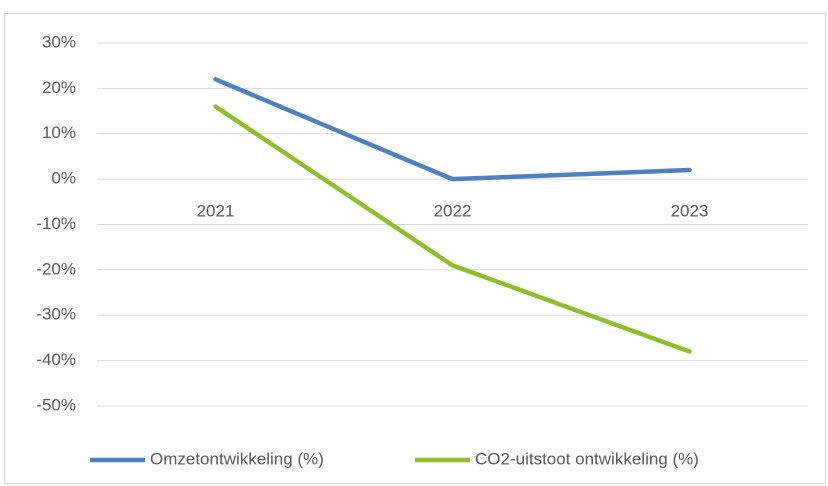 The height and width of the screenshot is (486, 828). I want to click on y-tick-label: 30%, so click(59, 41).